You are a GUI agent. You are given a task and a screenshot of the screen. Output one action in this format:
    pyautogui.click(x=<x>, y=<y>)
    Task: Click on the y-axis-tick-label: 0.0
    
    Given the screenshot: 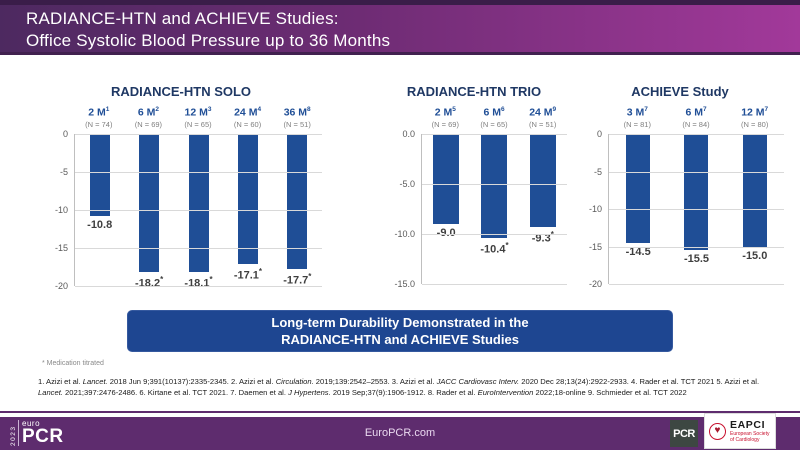 What is the action you would take?
    pyautogui.click(x=408, y=134)
    